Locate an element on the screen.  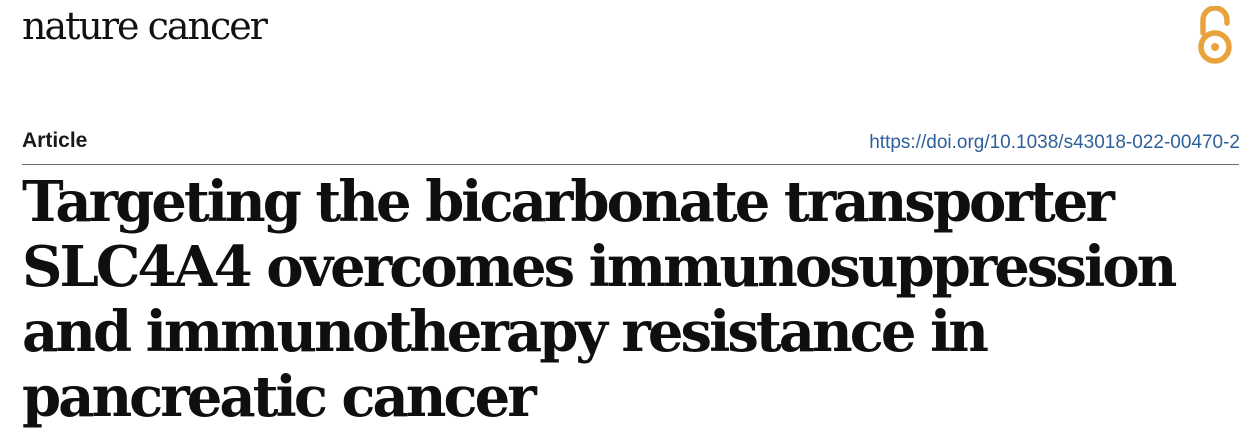
title-line-4: pancreatic cancer is located at coordinates (279, 397).